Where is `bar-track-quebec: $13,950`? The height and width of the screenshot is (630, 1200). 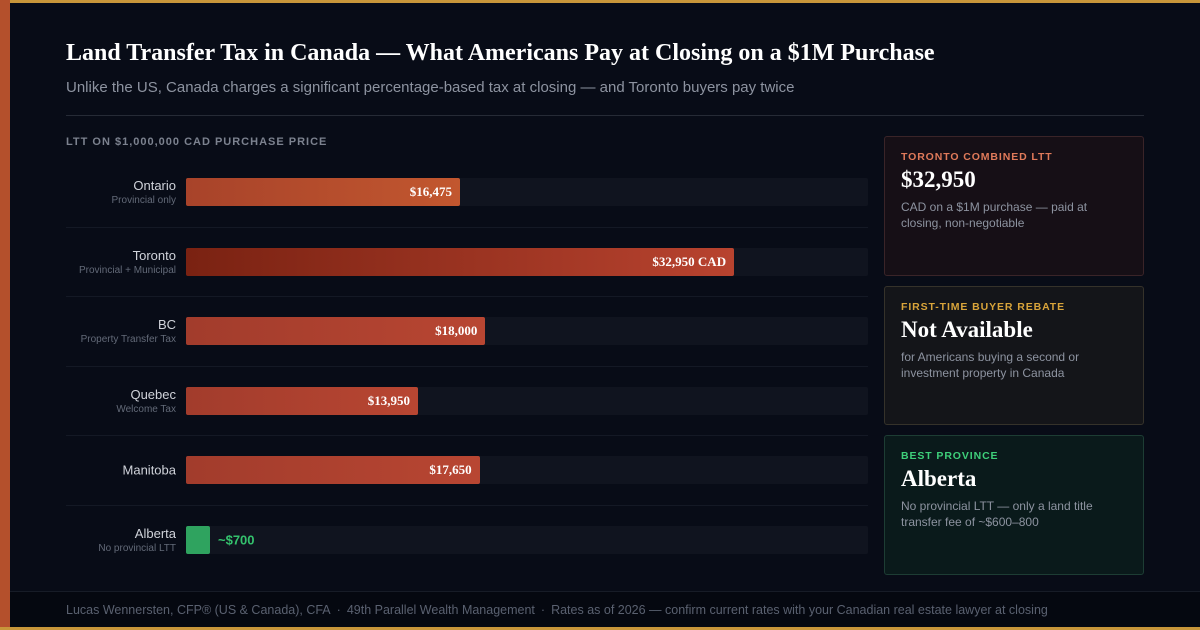
bar-track-quebec: $13,950 is located at coordinates (527, 400).